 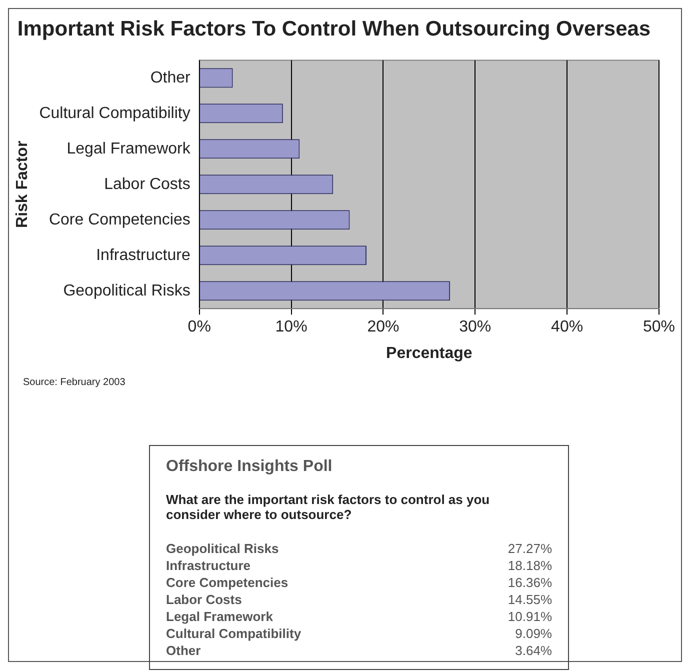 I want to click on x-tick-label: 10%, so click(x=291, y=327).